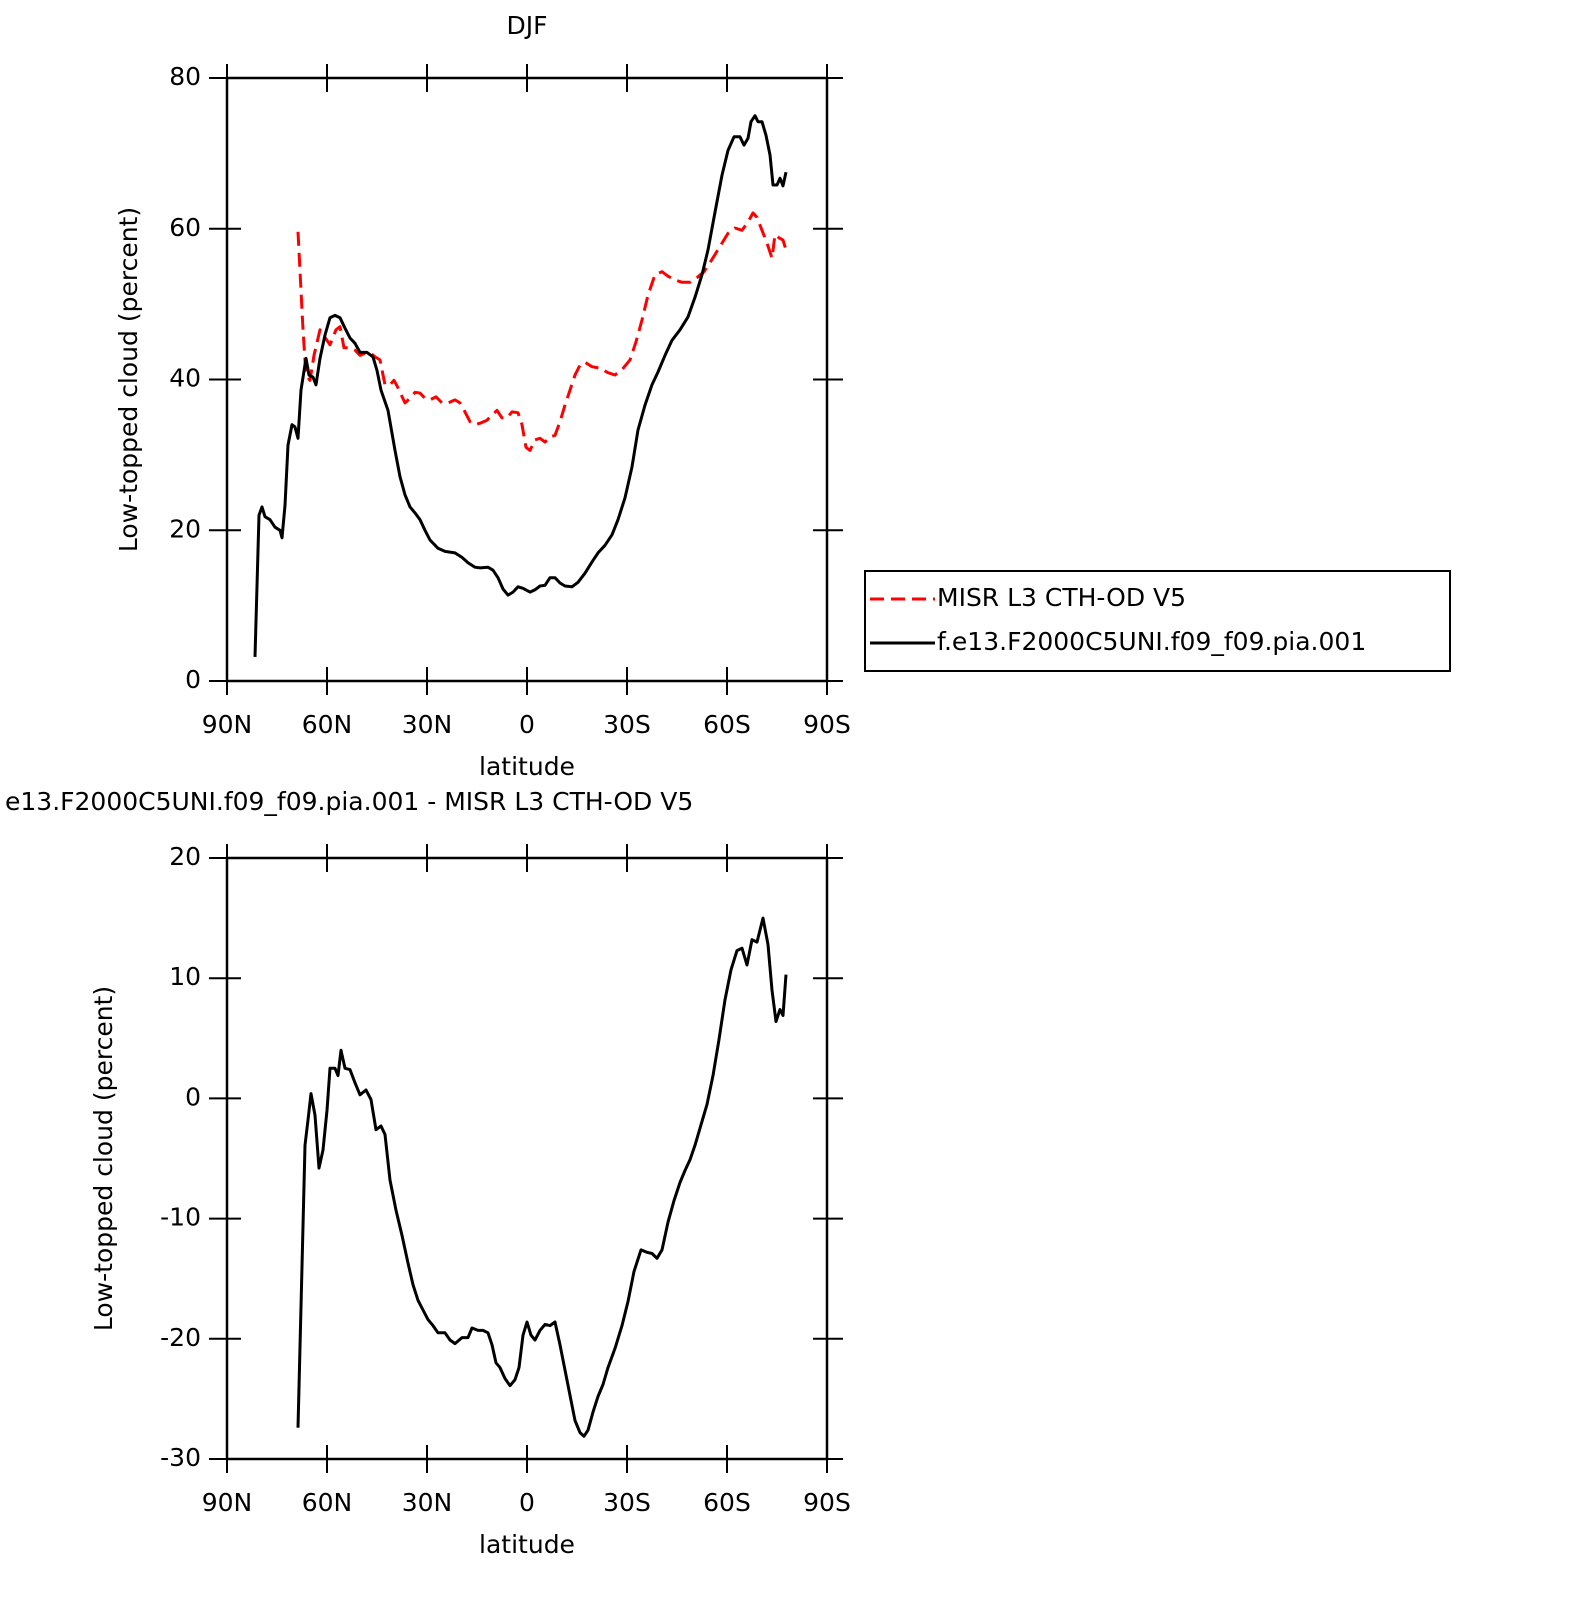  I want to click on legend-label: f.e13.F2000C5UNI.f09_f09.pia.001, so click(1151, 641).